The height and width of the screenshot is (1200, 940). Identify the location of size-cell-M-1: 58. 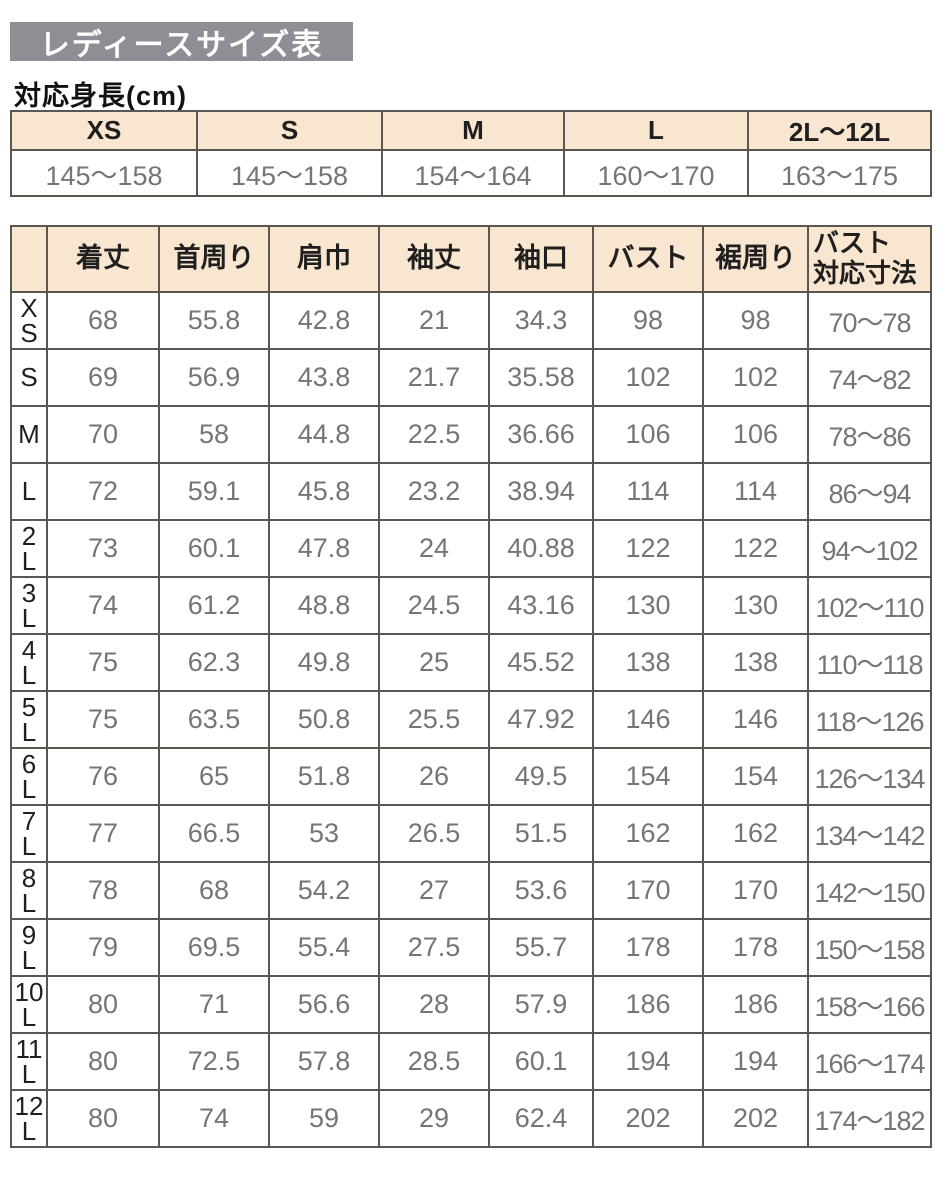
(214, 434).